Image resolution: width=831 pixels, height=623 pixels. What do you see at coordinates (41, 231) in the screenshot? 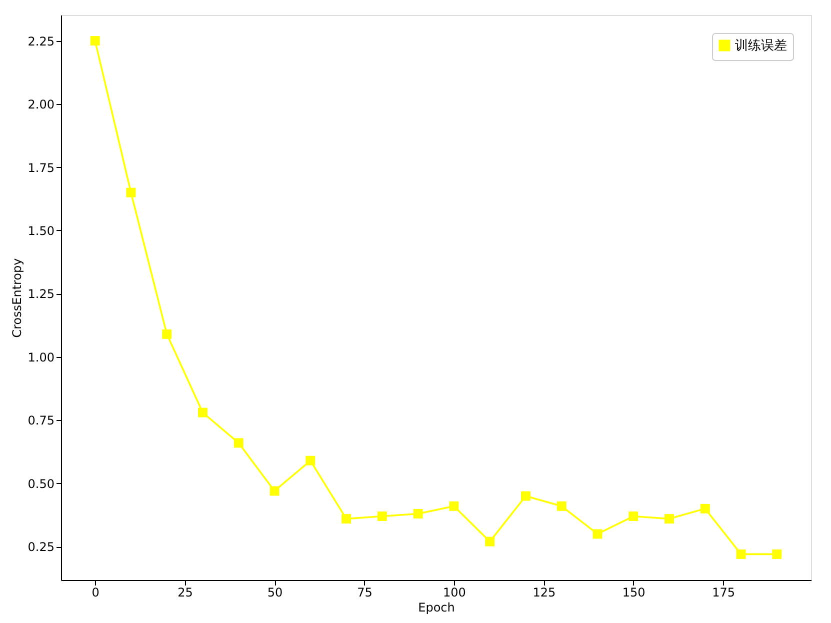
I see `y-tick-label: 1.50` at bounding box center [41, 231].